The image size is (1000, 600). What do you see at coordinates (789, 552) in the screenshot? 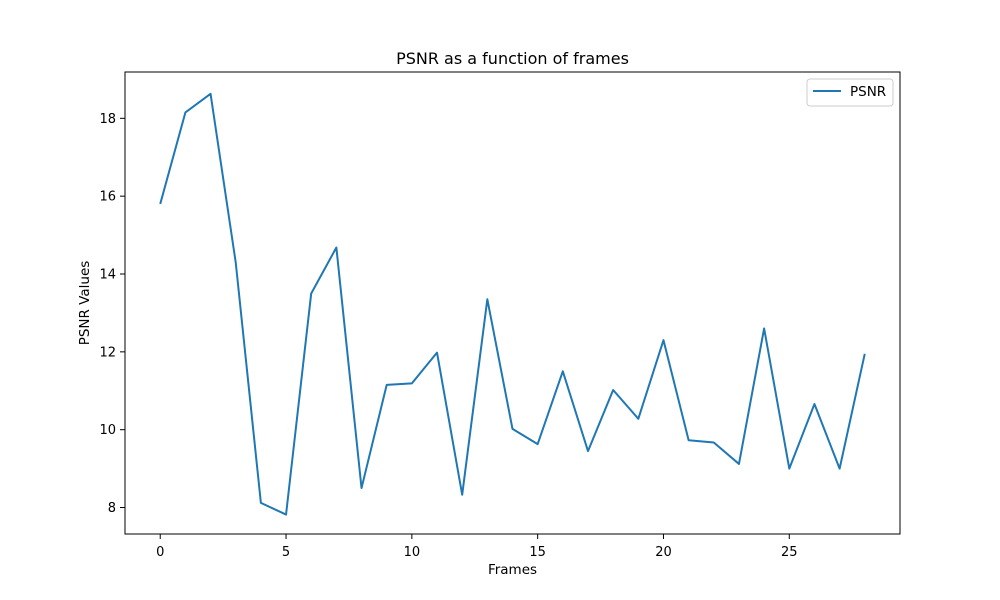
I see `x-tick-label: 25` at bounding box center [789, 552].